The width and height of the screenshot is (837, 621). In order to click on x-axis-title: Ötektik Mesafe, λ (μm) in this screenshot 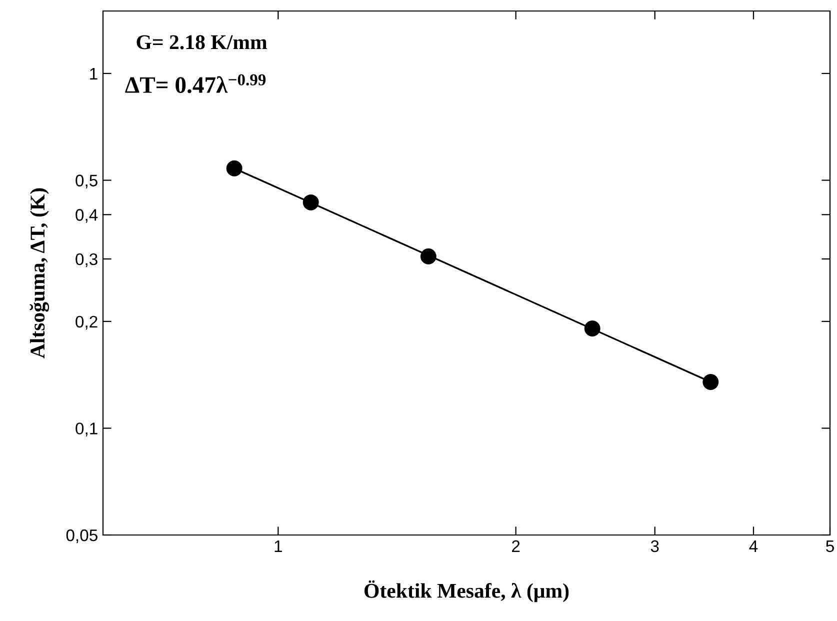, I will do `click(466, 591)`.